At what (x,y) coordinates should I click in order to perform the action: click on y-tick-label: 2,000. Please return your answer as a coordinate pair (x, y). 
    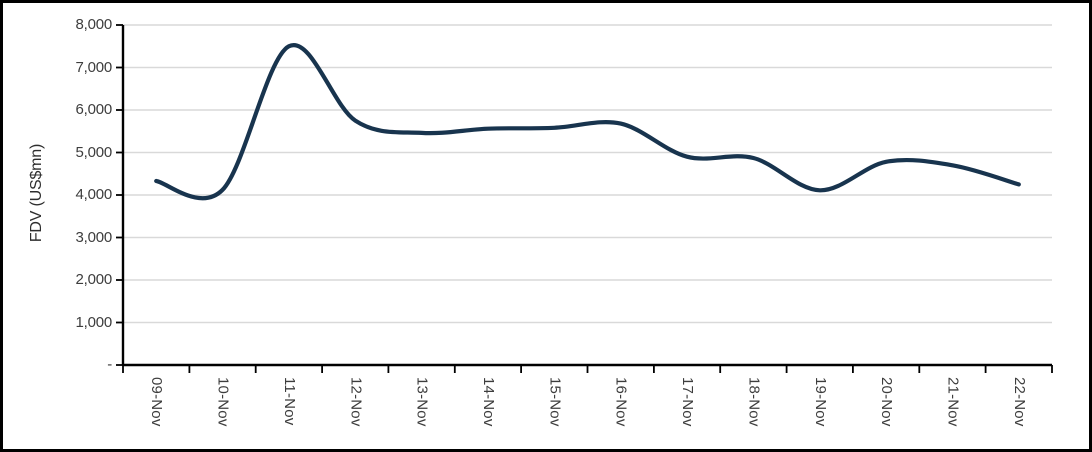
    Looking at the image, I should click on (93, 279).